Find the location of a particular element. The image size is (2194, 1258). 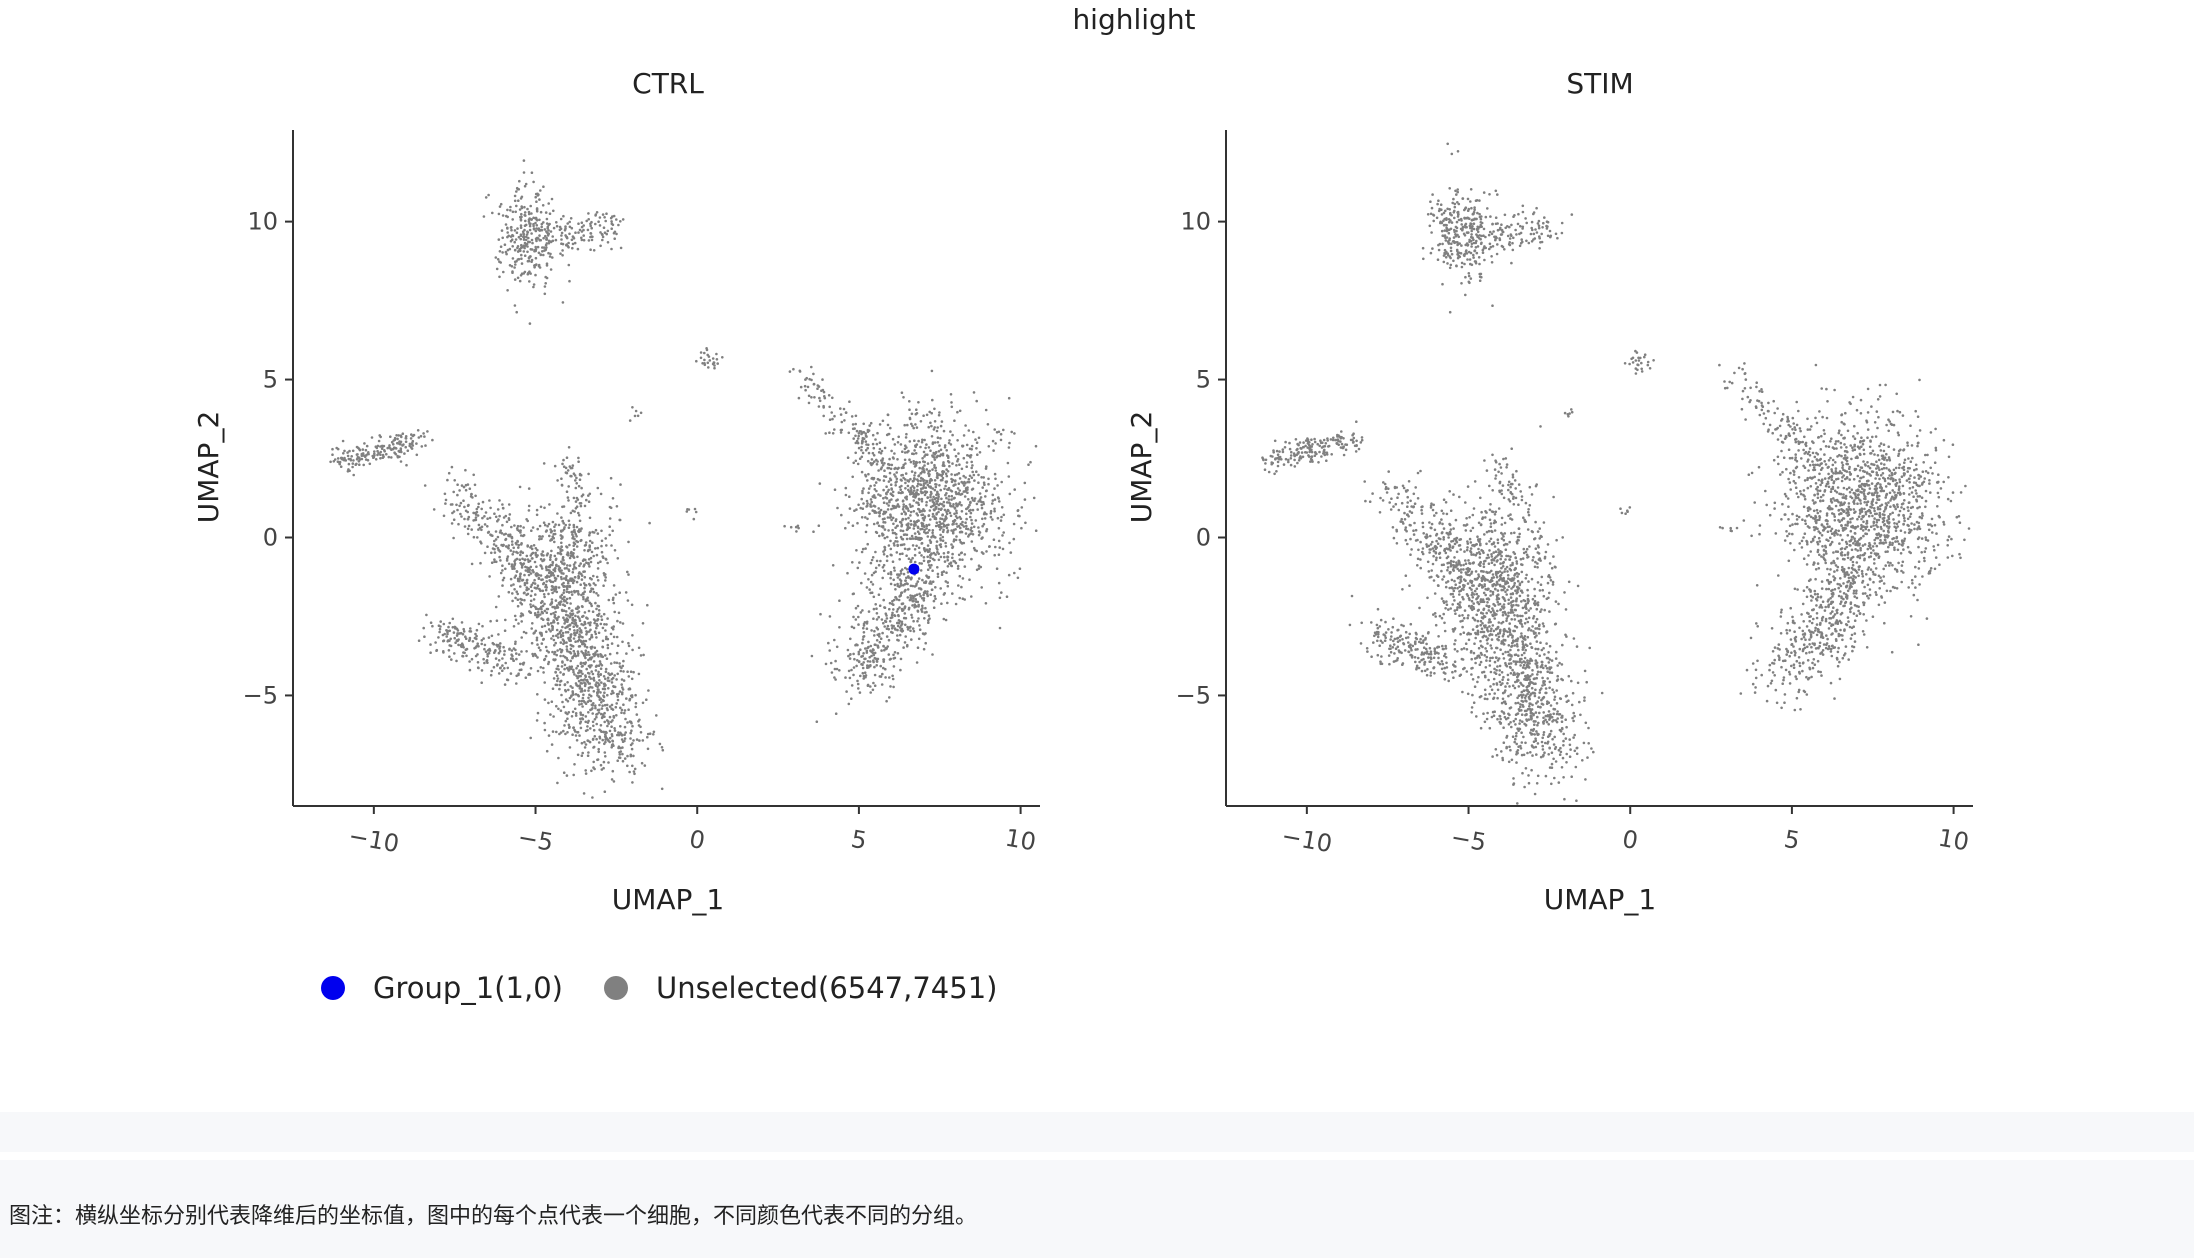

group1-point is located at coordinates (914, 569).